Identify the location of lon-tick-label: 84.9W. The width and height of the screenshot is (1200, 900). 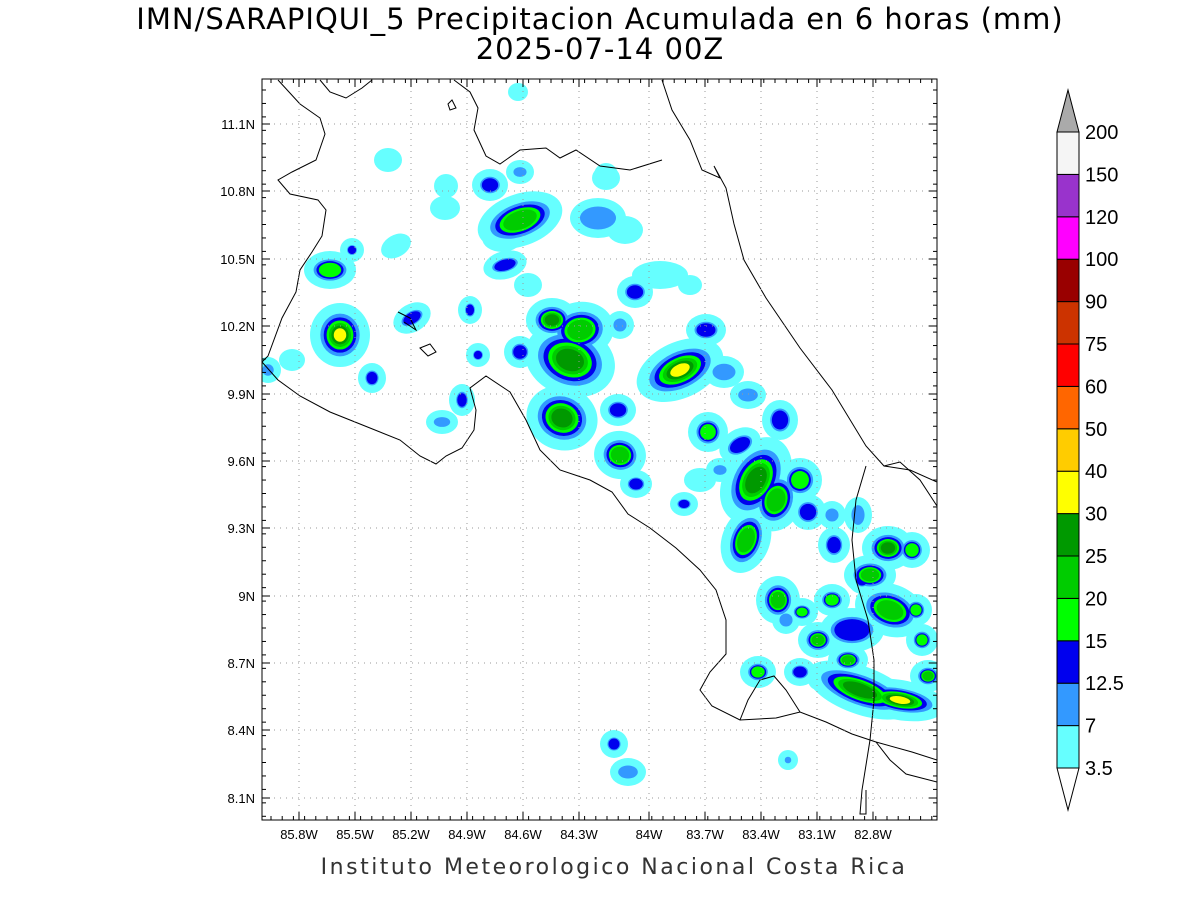
(467, 834).